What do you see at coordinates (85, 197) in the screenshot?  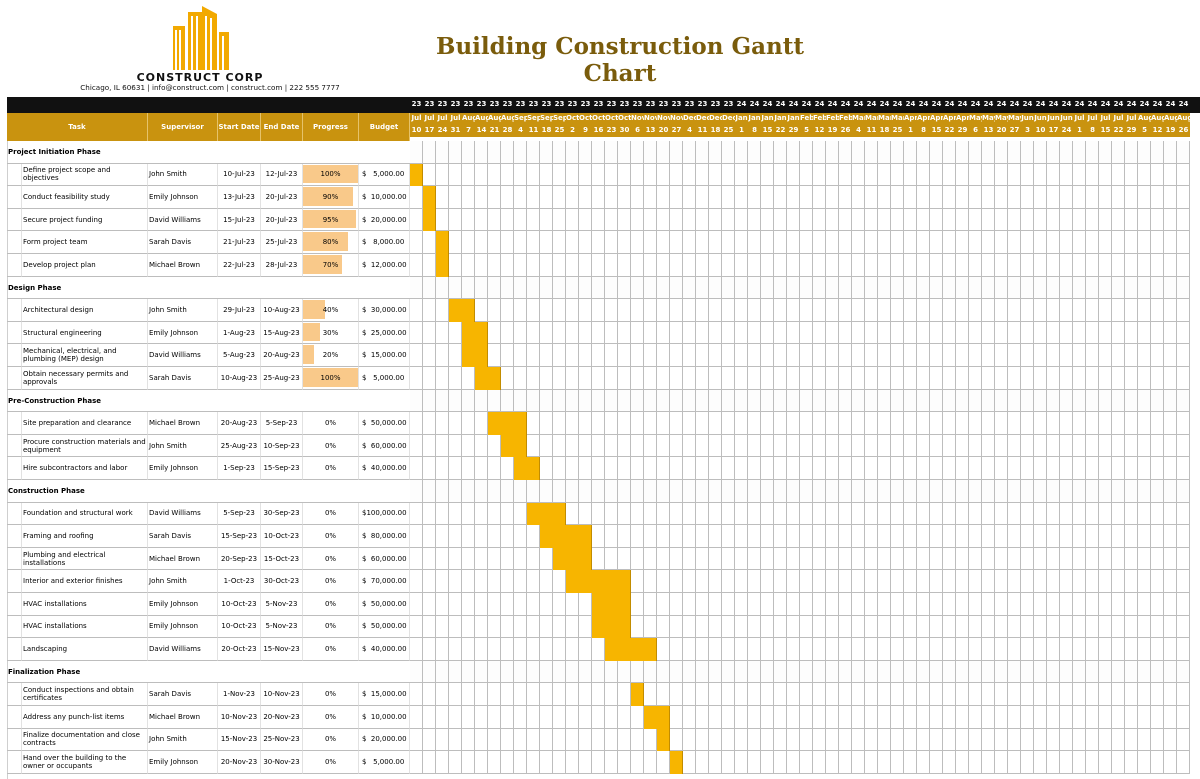 I see `task-name: Conduct feasibility study` at bounding box center [85, 197].